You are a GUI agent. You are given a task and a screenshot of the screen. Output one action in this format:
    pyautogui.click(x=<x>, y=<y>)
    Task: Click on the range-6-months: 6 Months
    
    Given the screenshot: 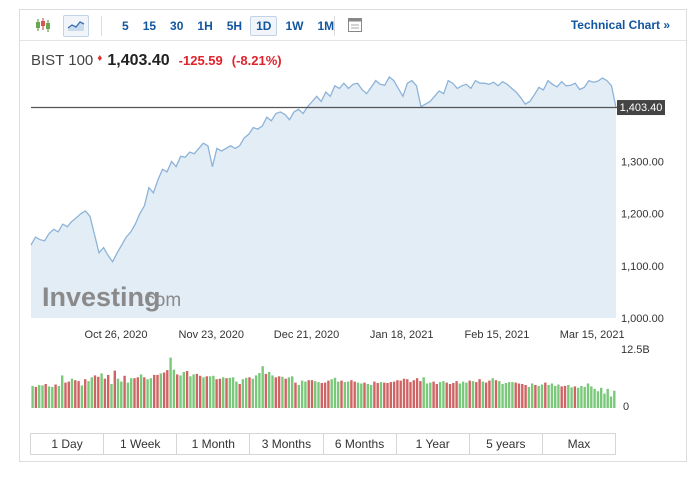 What is the action you would take?
    pyautogui.click(x=360, y=444)
    